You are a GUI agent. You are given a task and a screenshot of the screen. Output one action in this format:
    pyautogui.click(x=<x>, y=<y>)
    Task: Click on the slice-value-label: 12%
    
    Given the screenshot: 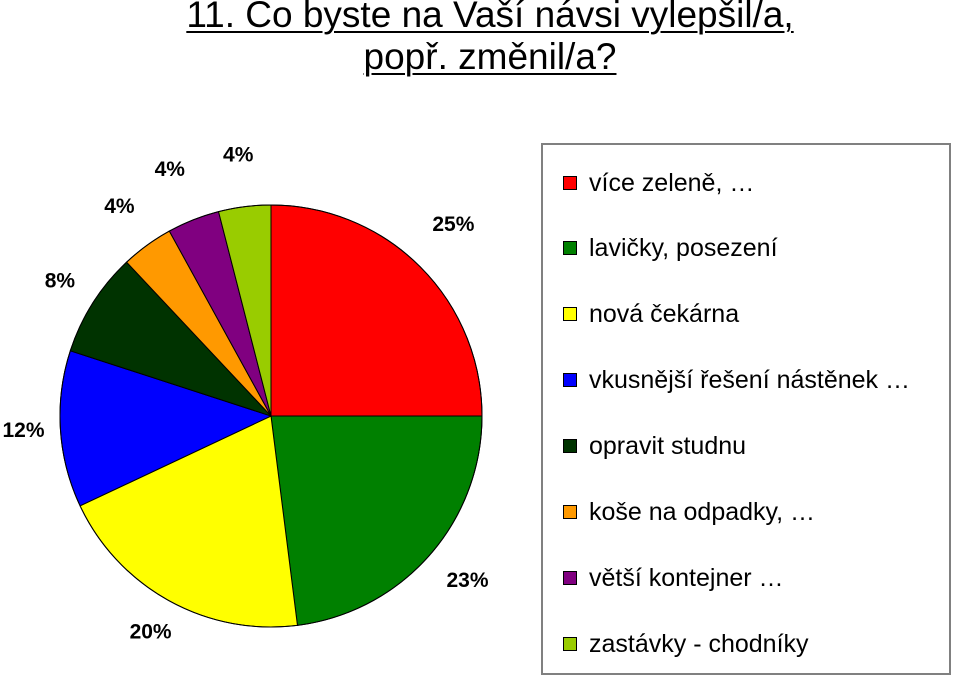 What is the action you would take?
    pyautogui.click(x=23, y=430)
    